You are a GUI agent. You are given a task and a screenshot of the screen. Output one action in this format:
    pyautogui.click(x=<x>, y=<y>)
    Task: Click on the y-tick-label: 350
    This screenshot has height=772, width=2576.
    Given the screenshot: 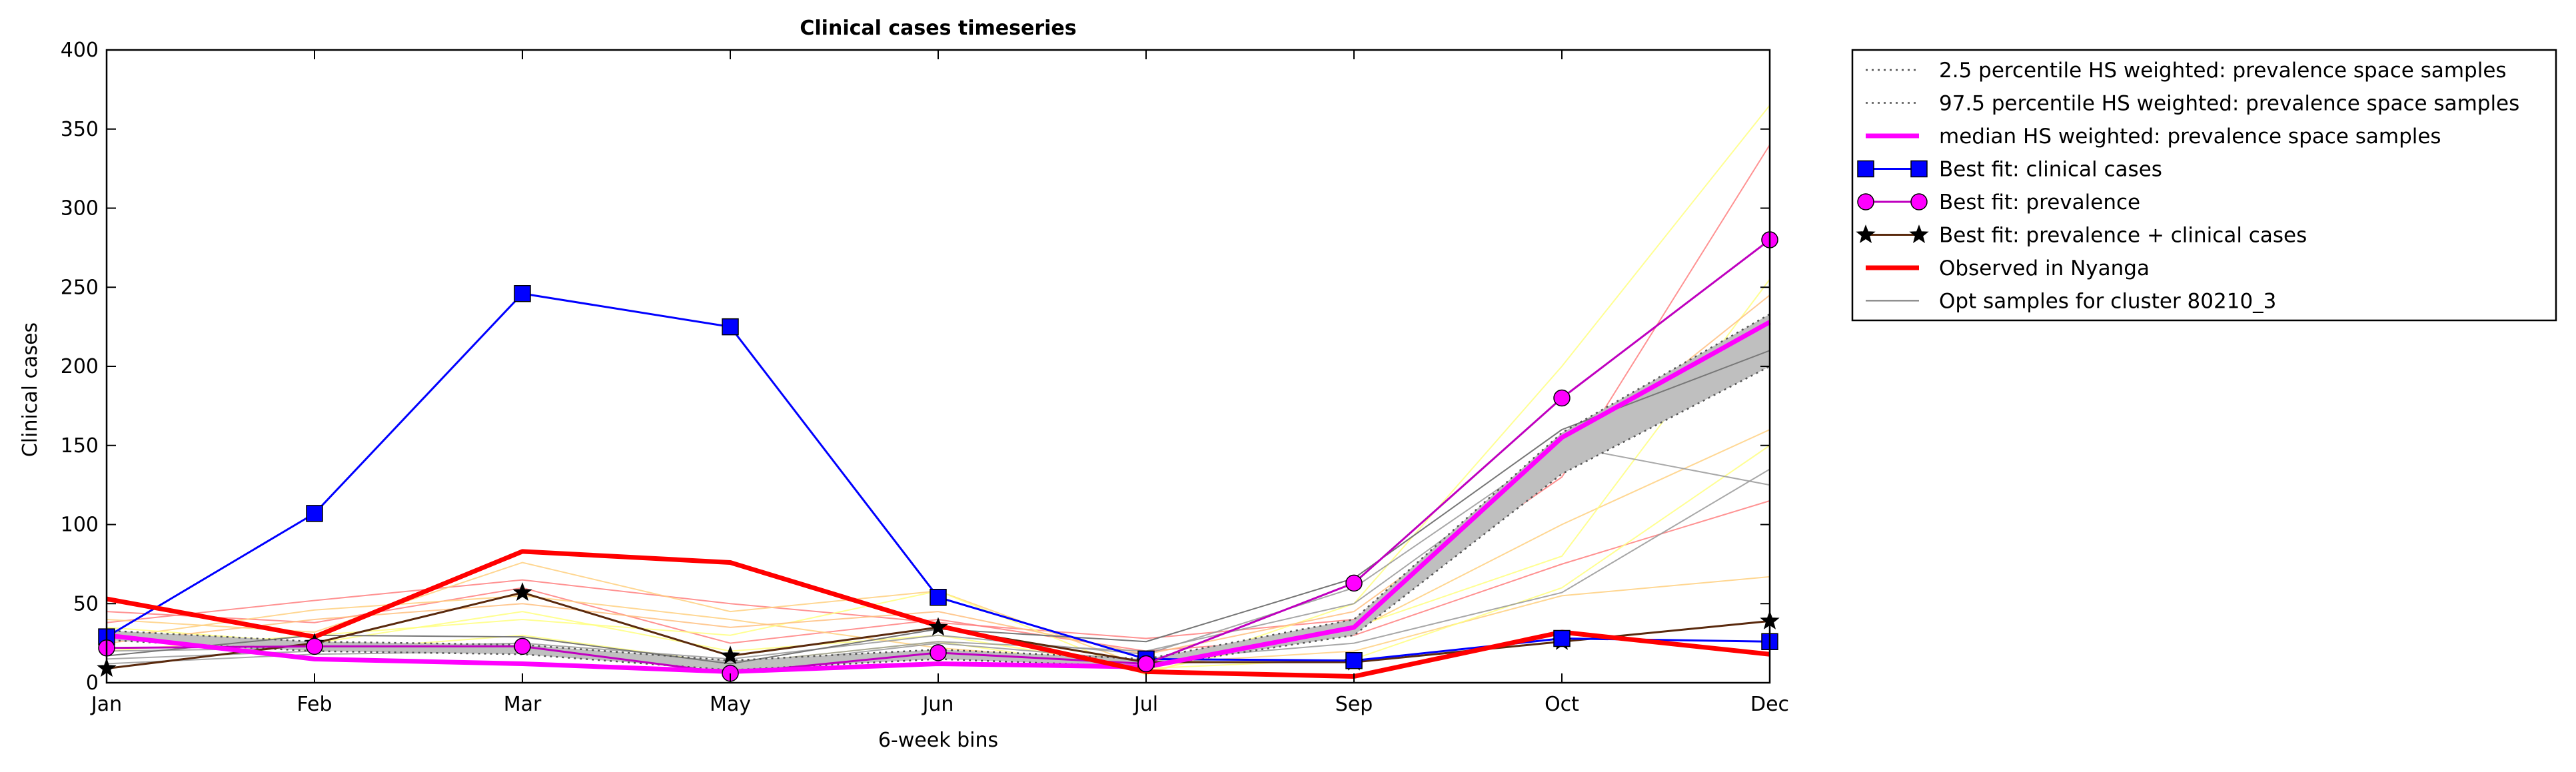 What is the action you would take?
    pyautogui.click(x=80, y=129)
    